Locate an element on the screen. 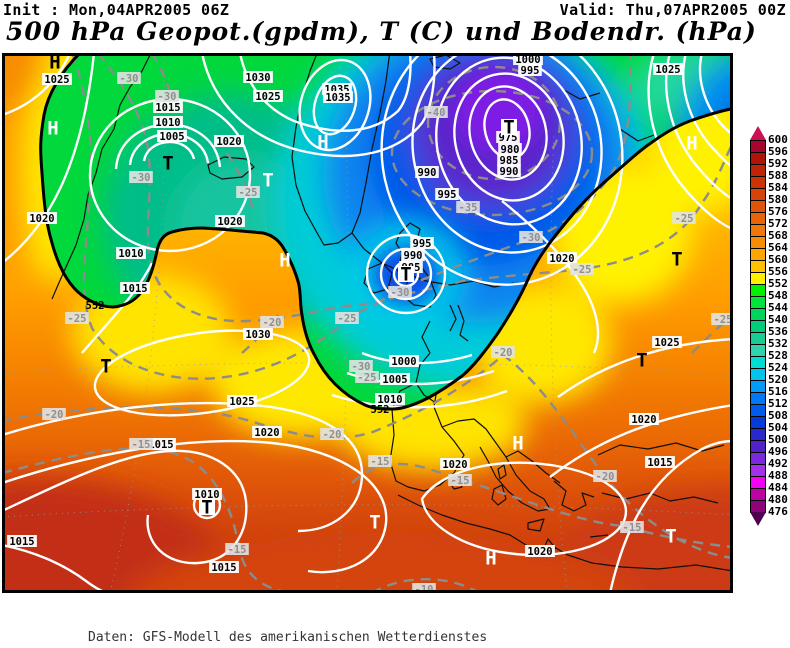 The width and height of the screenshot is (790, 648). colorbar-tick-label: 544 is located at coordinates (778, 307).